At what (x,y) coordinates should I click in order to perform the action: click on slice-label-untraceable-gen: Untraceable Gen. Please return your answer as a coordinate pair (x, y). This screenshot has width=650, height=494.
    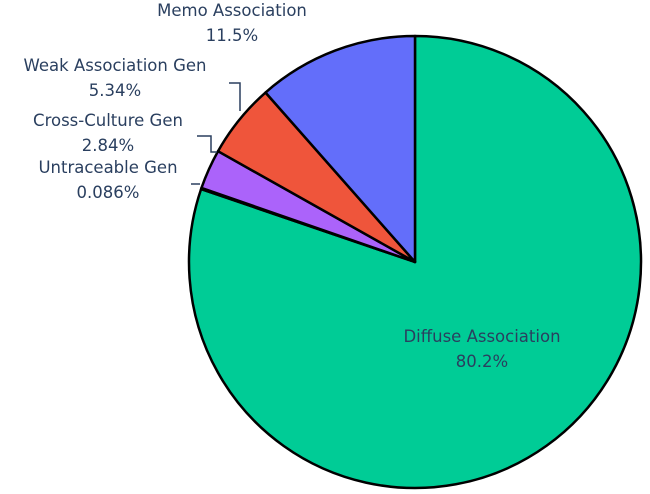
    Looking at the image, I should click on (107, 167).